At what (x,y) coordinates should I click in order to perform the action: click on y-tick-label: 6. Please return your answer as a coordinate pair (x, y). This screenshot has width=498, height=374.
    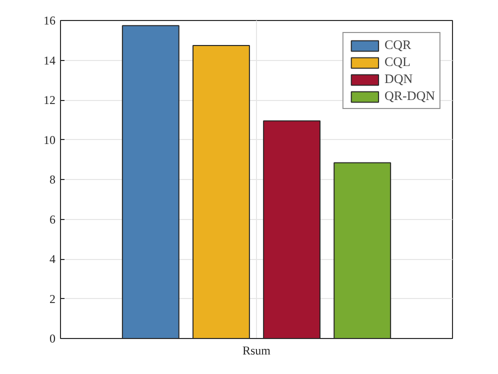
    Looking at the image, I should click on (53, 219).